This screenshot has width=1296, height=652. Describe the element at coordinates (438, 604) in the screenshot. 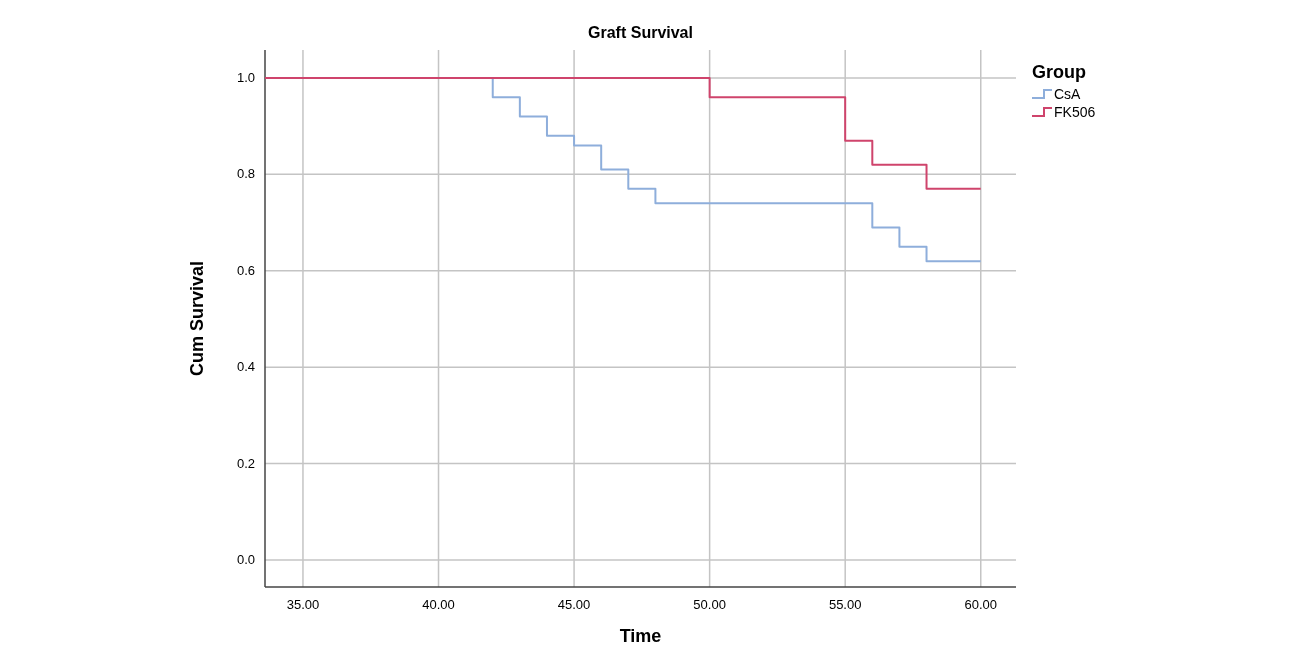

I see `x-tick-label: 40.00` at that location.